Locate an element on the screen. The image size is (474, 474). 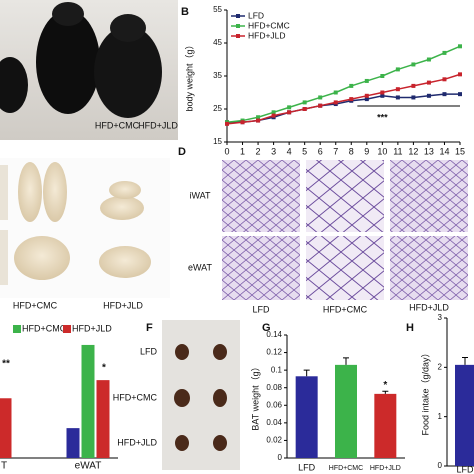
x-tick-label: HFD+CMC is located at coordinates (346, 468).